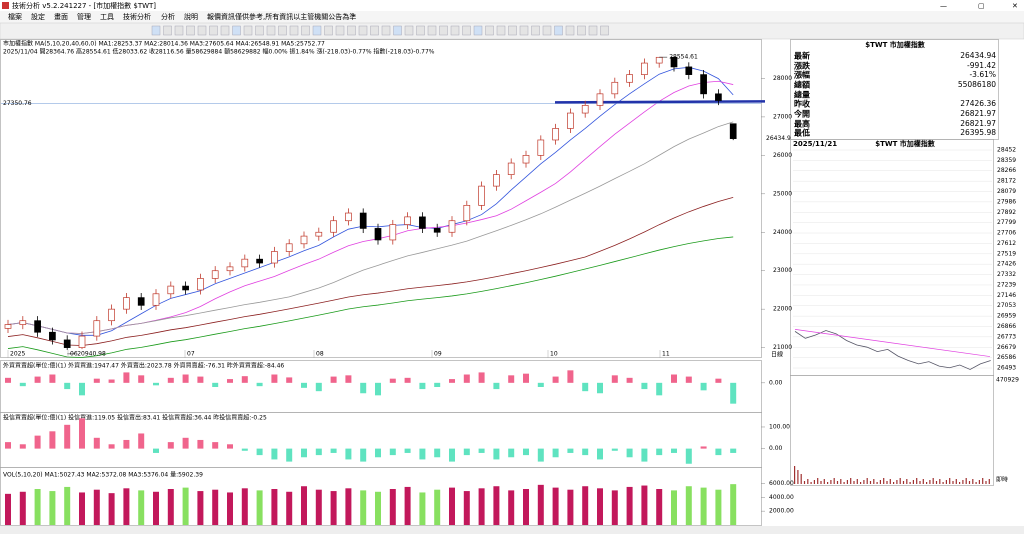 This screenshot has width=1024, height=534. What do you see at coordinates (168, 16) in the screenshot?
I see `menu-item: 分析` at bounding box center [168, 16].